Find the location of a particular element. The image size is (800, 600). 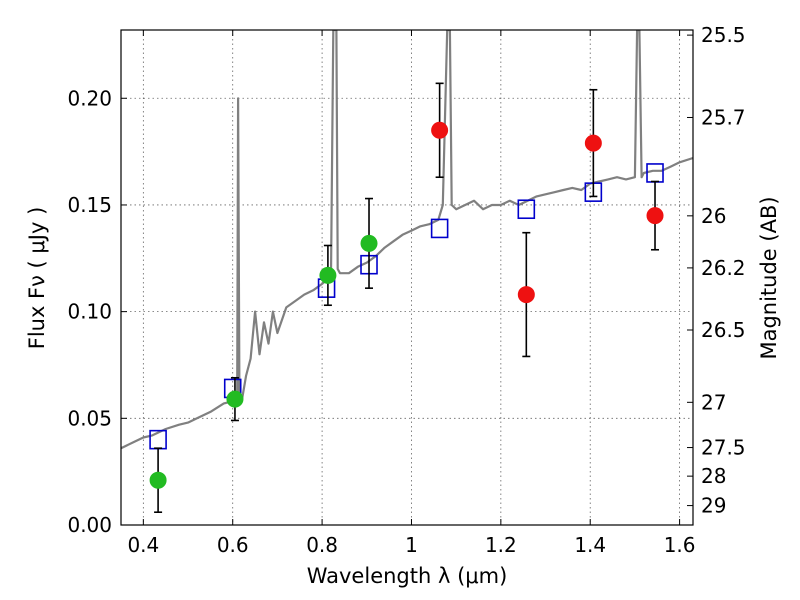

right-tick-label: 26 is located at coordinates (713, 216).